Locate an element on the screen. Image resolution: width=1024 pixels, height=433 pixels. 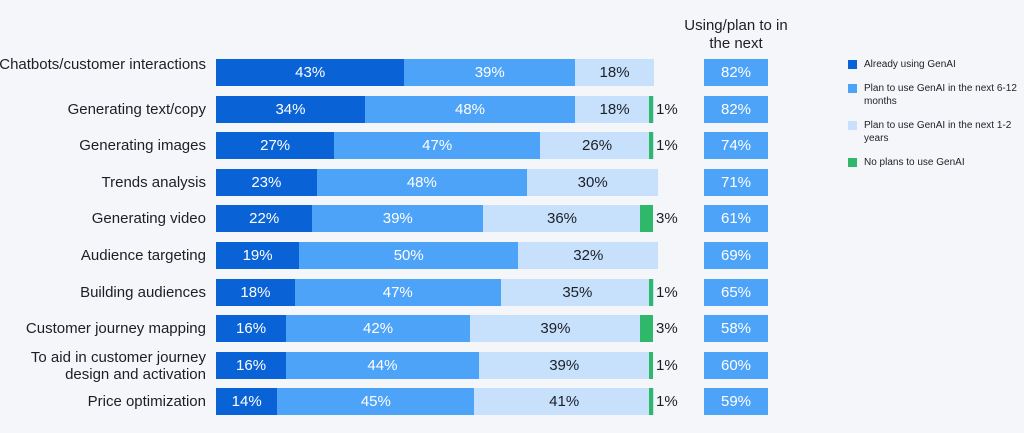
total-value-box: 65% is located at coordinates (736, 292).